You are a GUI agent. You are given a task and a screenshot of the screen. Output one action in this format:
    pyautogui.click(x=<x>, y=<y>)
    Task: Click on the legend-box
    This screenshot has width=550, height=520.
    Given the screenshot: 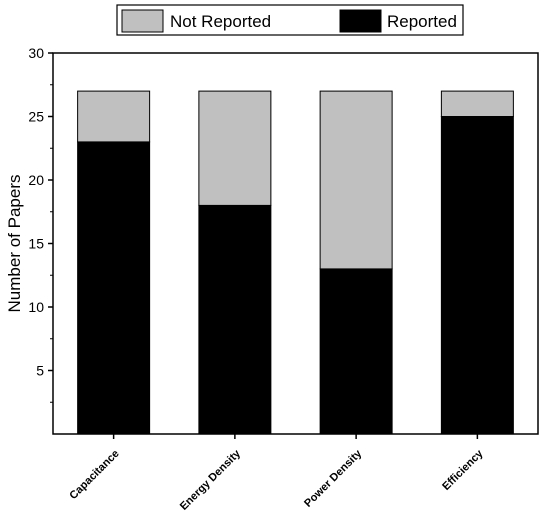 What is the action you would take?
    pyautogui.click(x=290, y=20)
    